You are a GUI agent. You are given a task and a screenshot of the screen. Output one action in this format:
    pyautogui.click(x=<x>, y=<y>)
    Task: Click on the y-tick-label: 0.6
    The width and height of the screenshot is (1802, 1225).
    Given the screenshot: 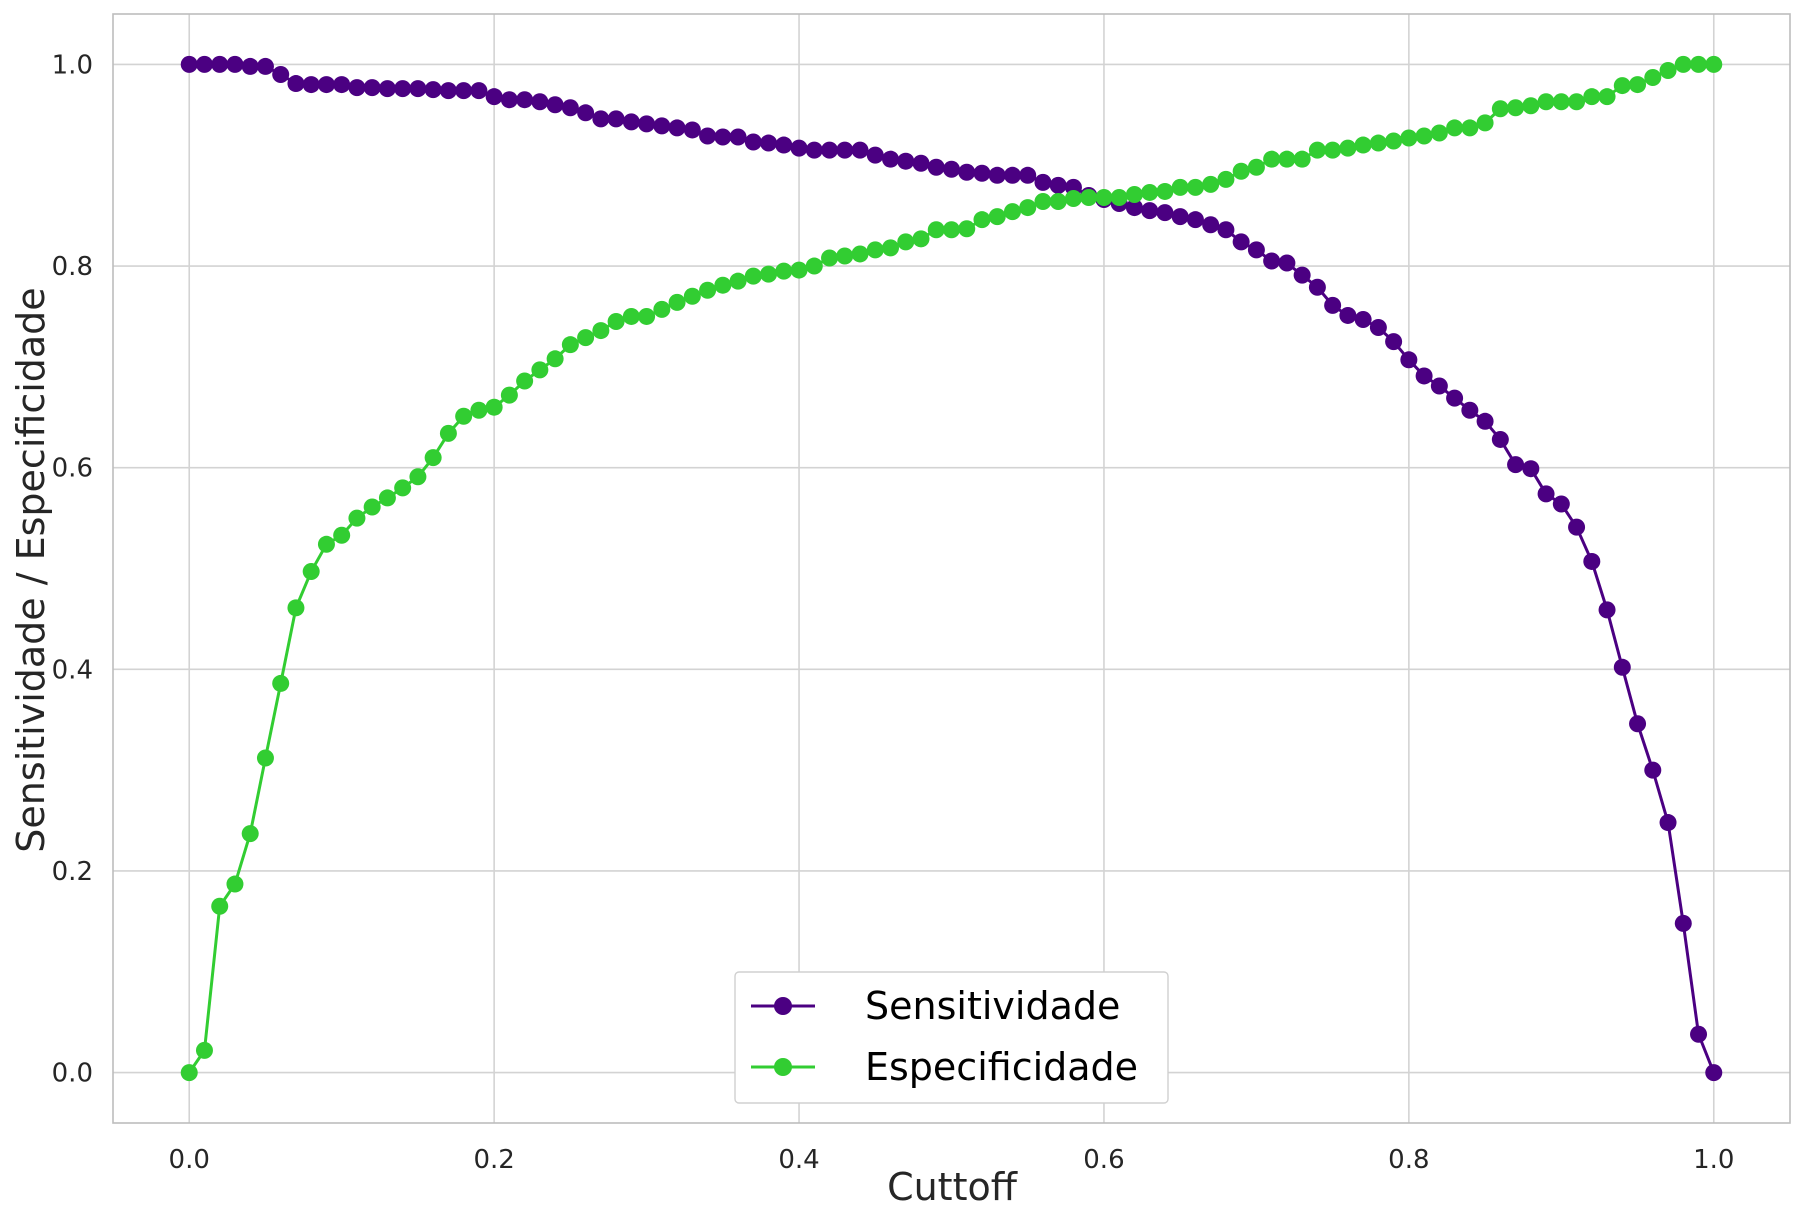 What is the action you would take?
    pyautogui.click(x=72, y=469)
    